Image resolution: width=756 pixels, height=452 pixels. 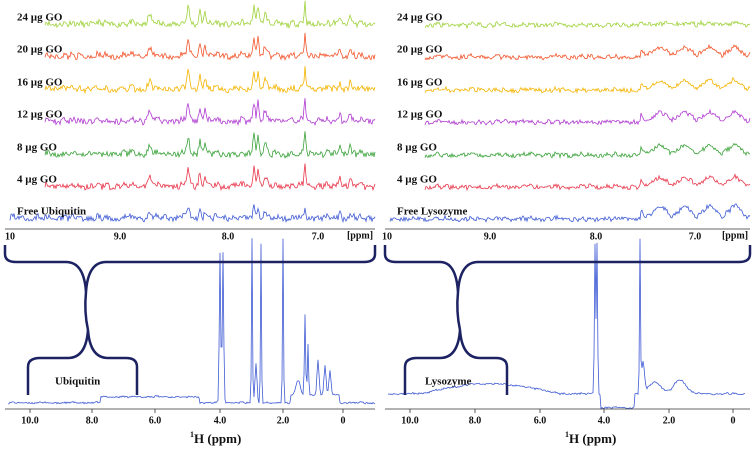 I want to click on trace-label: Free Lysozyme, so click(x=432, y=212).